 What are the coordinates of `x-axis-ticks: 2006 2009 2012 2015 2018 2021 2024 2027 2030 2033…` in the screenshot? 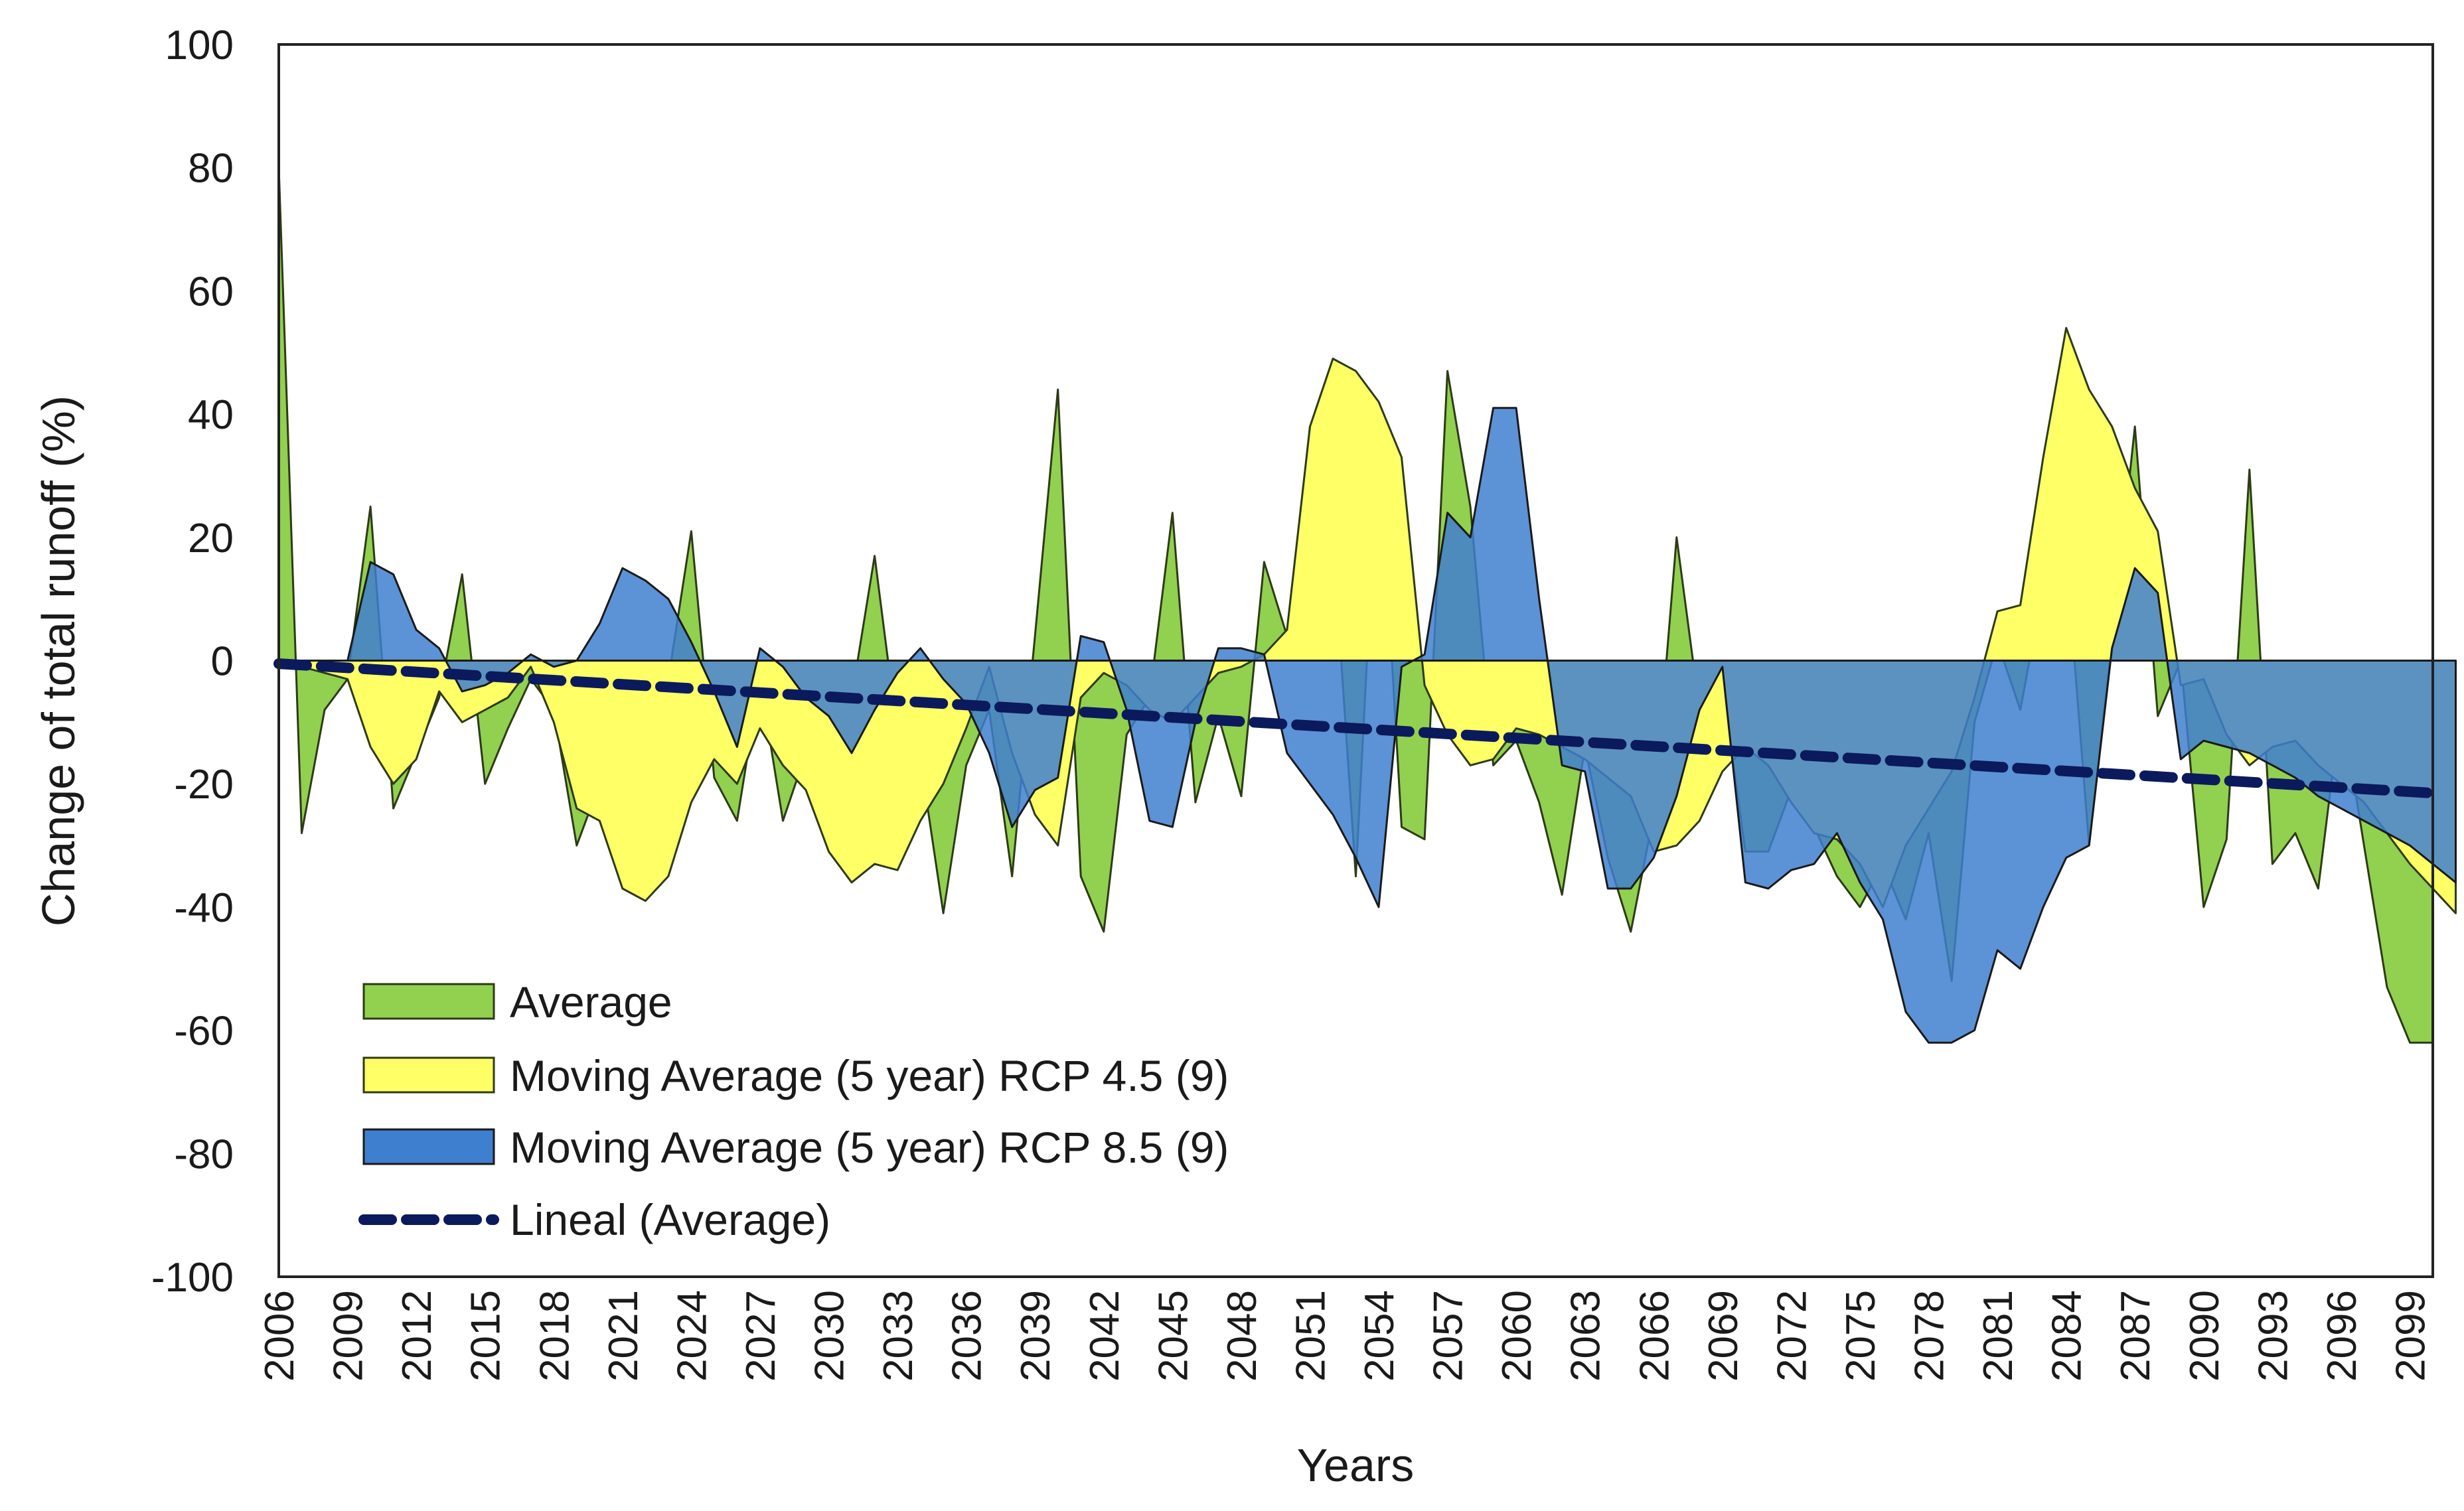 It's located at (1345, 1336).